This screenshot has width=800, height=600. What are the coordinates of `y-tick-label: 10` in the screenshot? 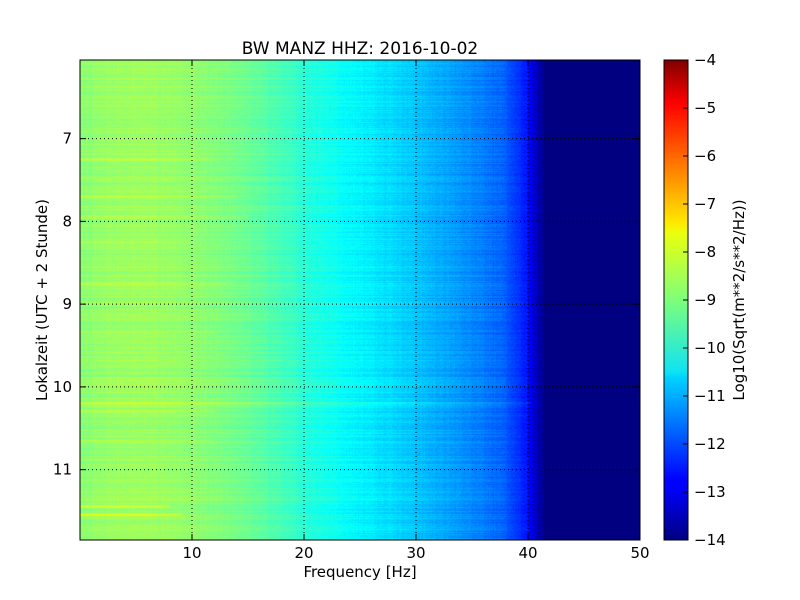 It's located at (62, 387).